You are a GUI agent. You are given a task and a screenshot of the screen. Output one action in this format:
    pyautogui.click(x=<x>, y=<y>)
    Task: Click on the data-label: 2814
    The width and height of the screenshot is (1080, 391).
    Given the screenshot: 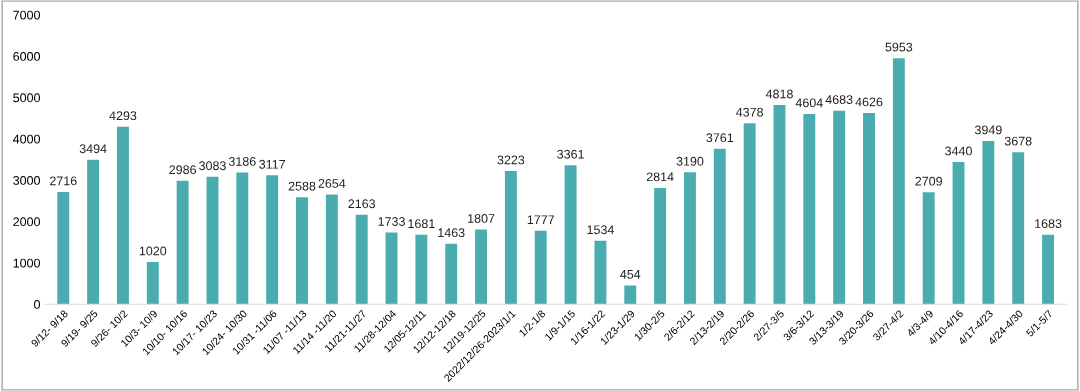 What is the action you would take?
    pyautogui.click(x=660, y=177)
    